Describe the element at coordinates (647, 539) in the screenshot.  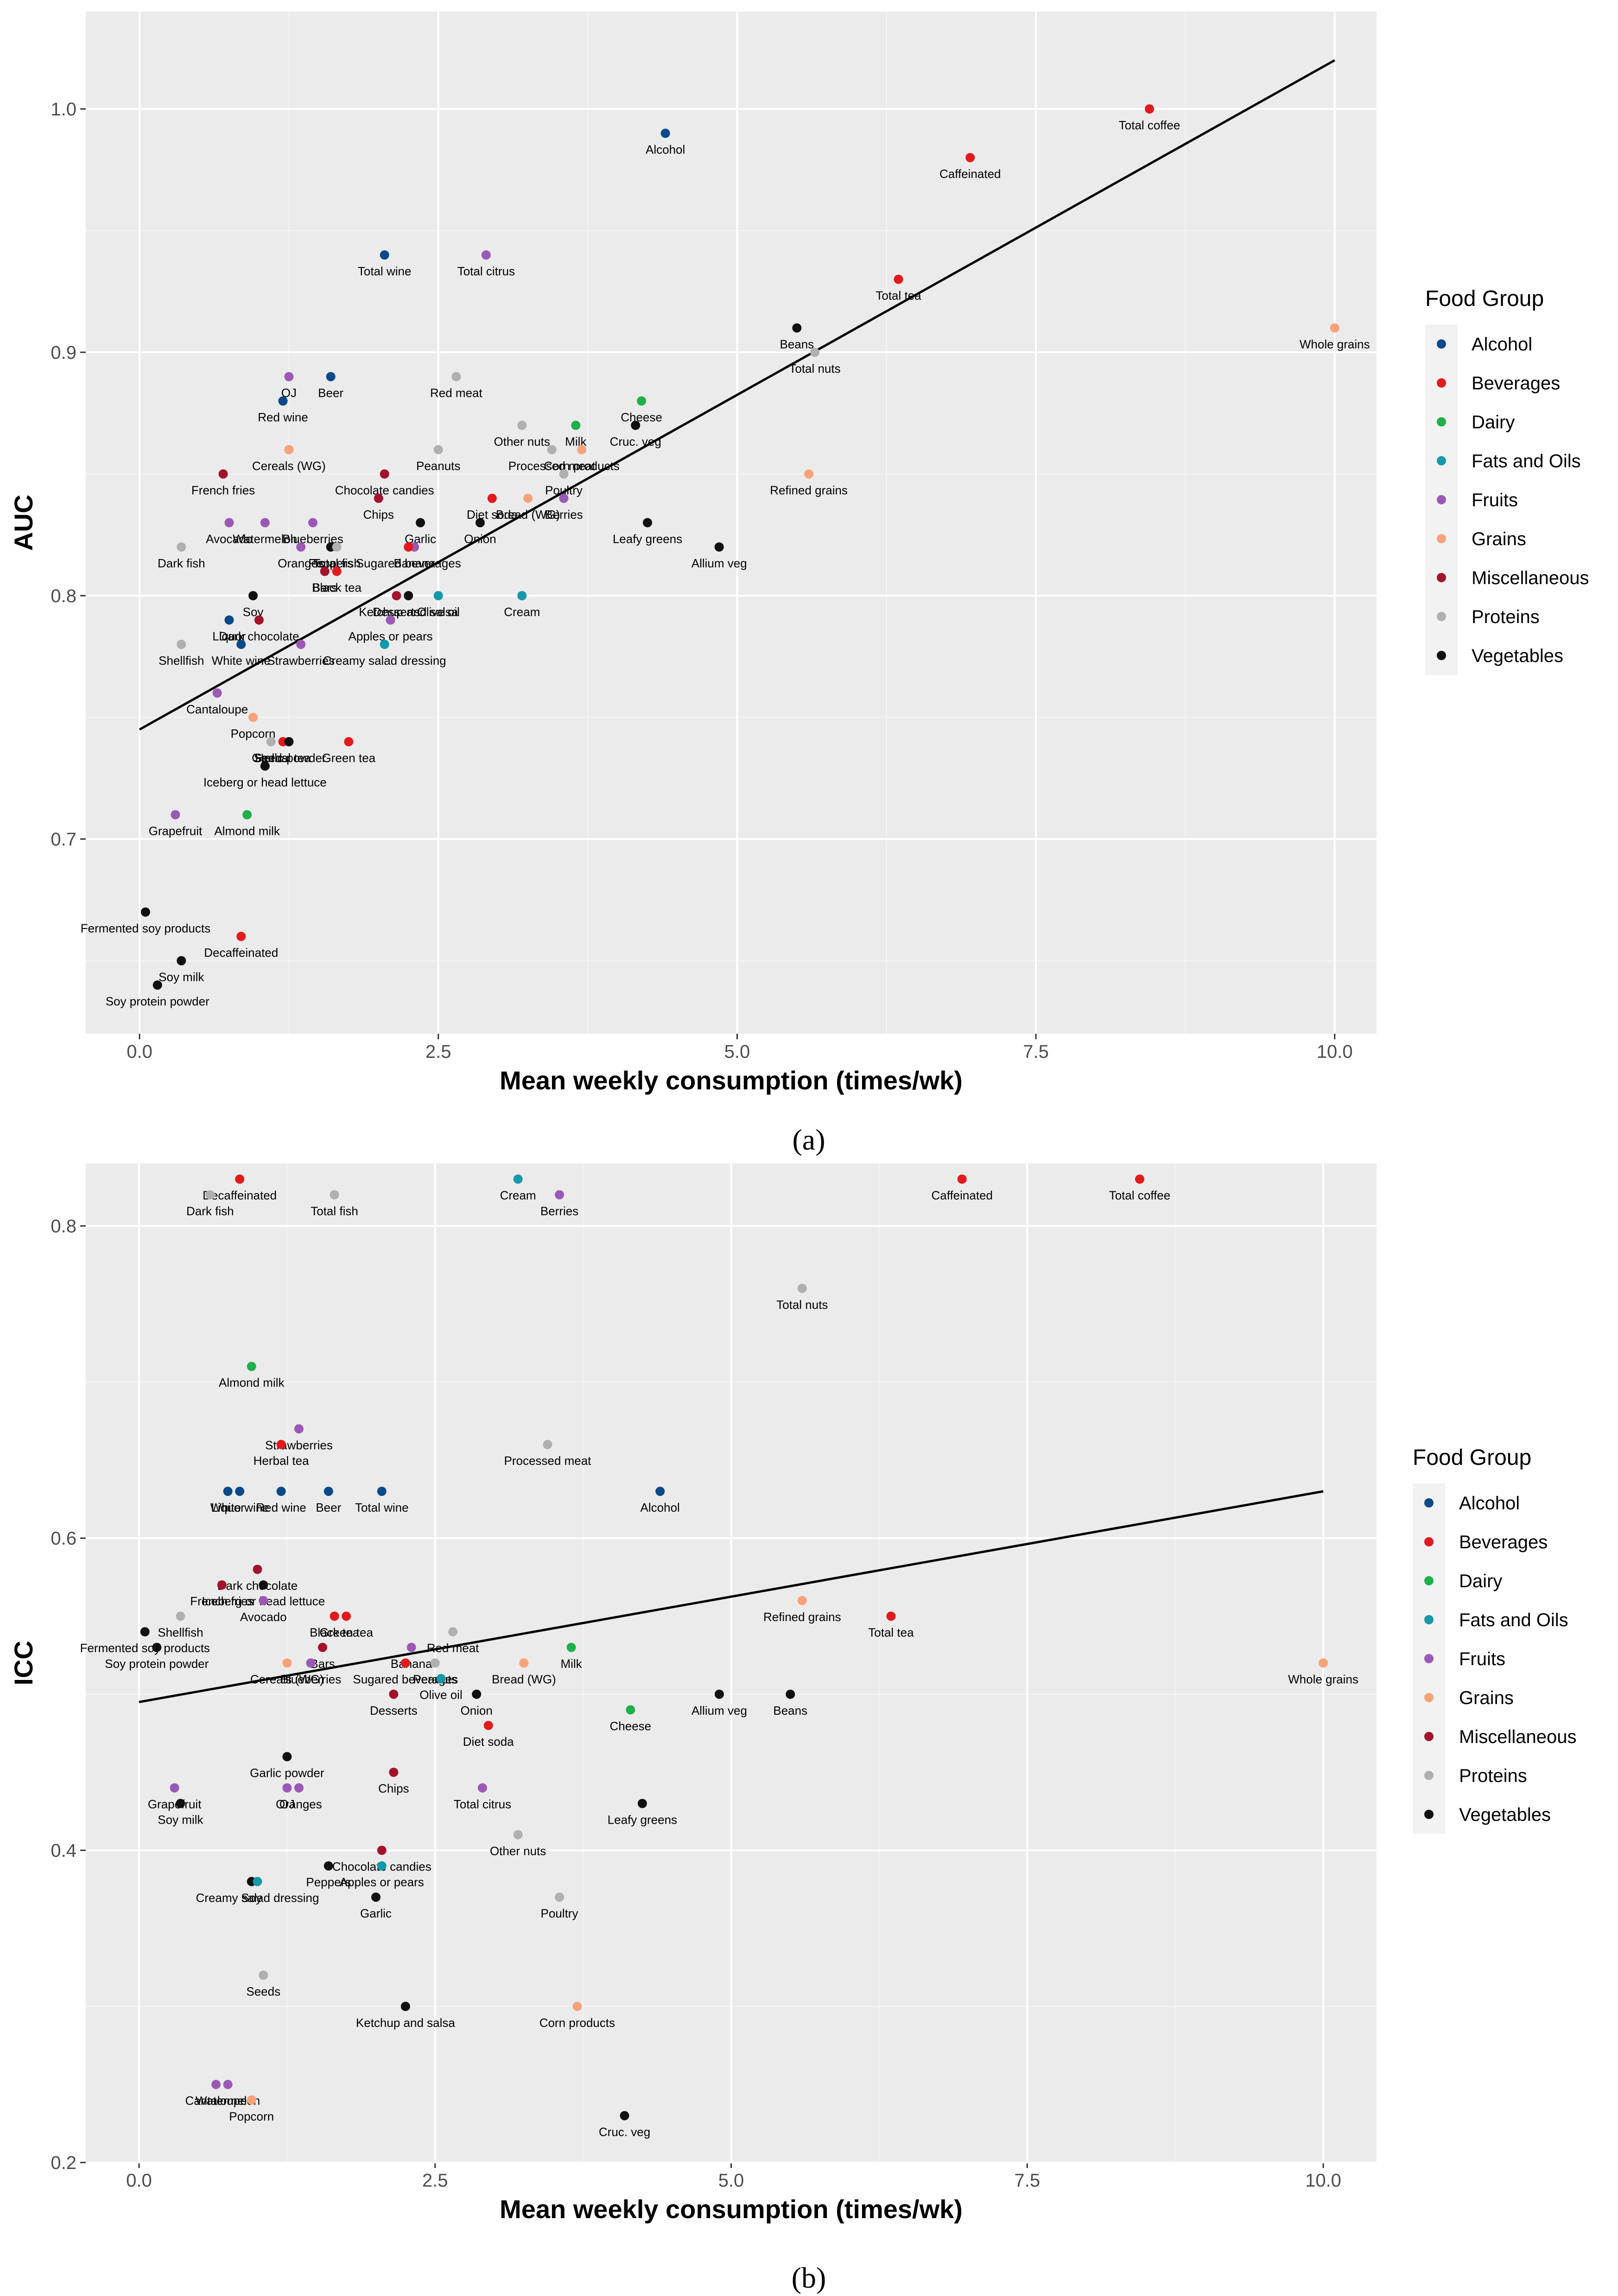
I see `point-label: Leafy greens` at that location.